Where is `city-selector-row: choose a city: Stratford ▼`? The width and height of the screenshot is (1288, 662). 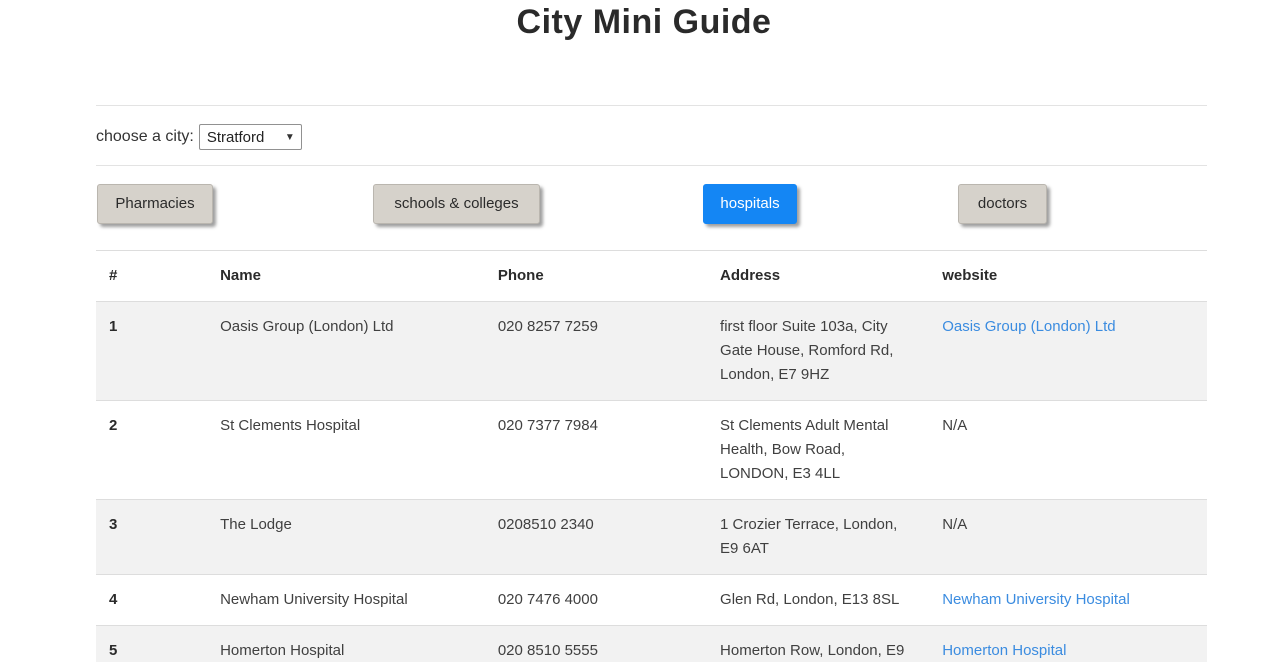
city-selector-row: choose a city: Stratford ▼ is located at coordinates (651, 135).